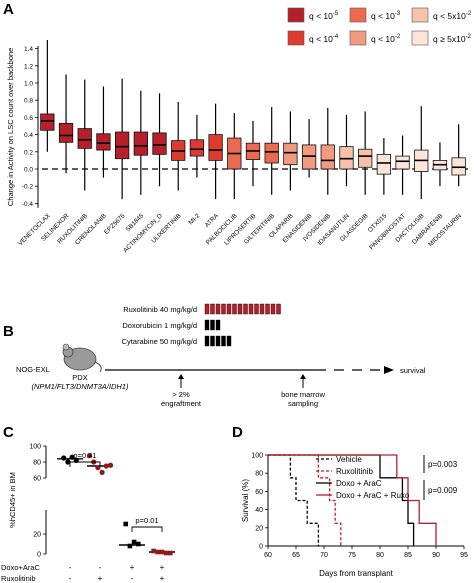 This screenshot has height=583, width=474. Describe the element at coordinates (28, 170) in the screenshot. I see `y-tick-label: 0.0` at that location.